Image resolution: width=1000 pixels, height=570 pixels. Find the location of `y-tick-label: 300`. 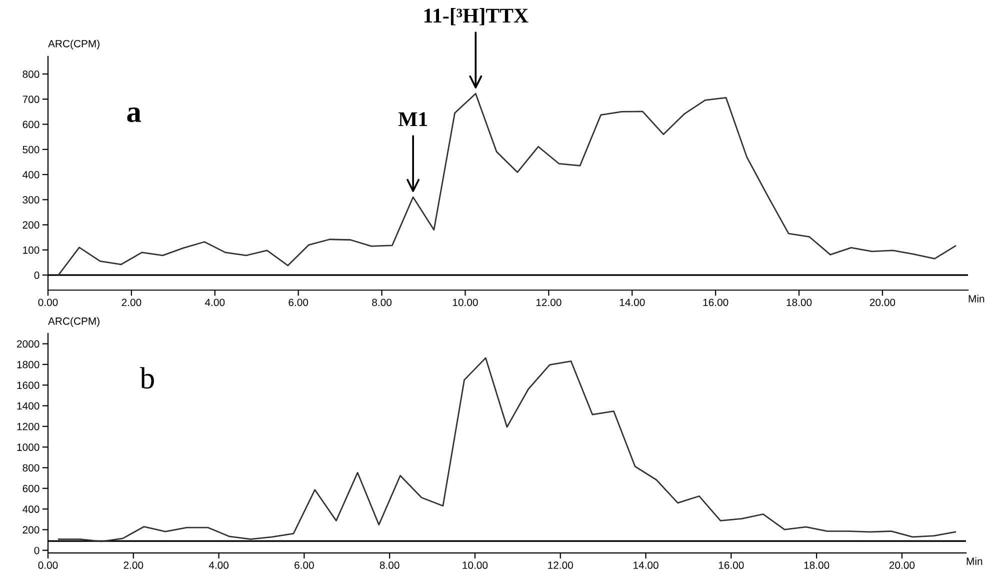

y-tick-label: 300 is located at coordinates (31, 200).